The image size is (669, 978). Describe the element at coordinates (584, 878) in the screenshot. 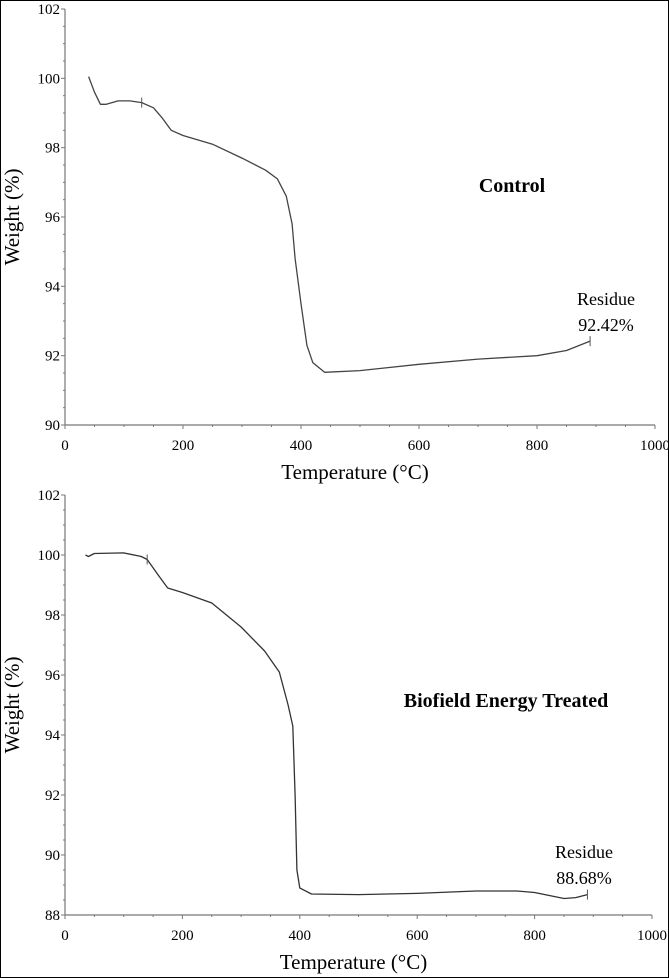

I see `residue-value: 88.68%` at that location.